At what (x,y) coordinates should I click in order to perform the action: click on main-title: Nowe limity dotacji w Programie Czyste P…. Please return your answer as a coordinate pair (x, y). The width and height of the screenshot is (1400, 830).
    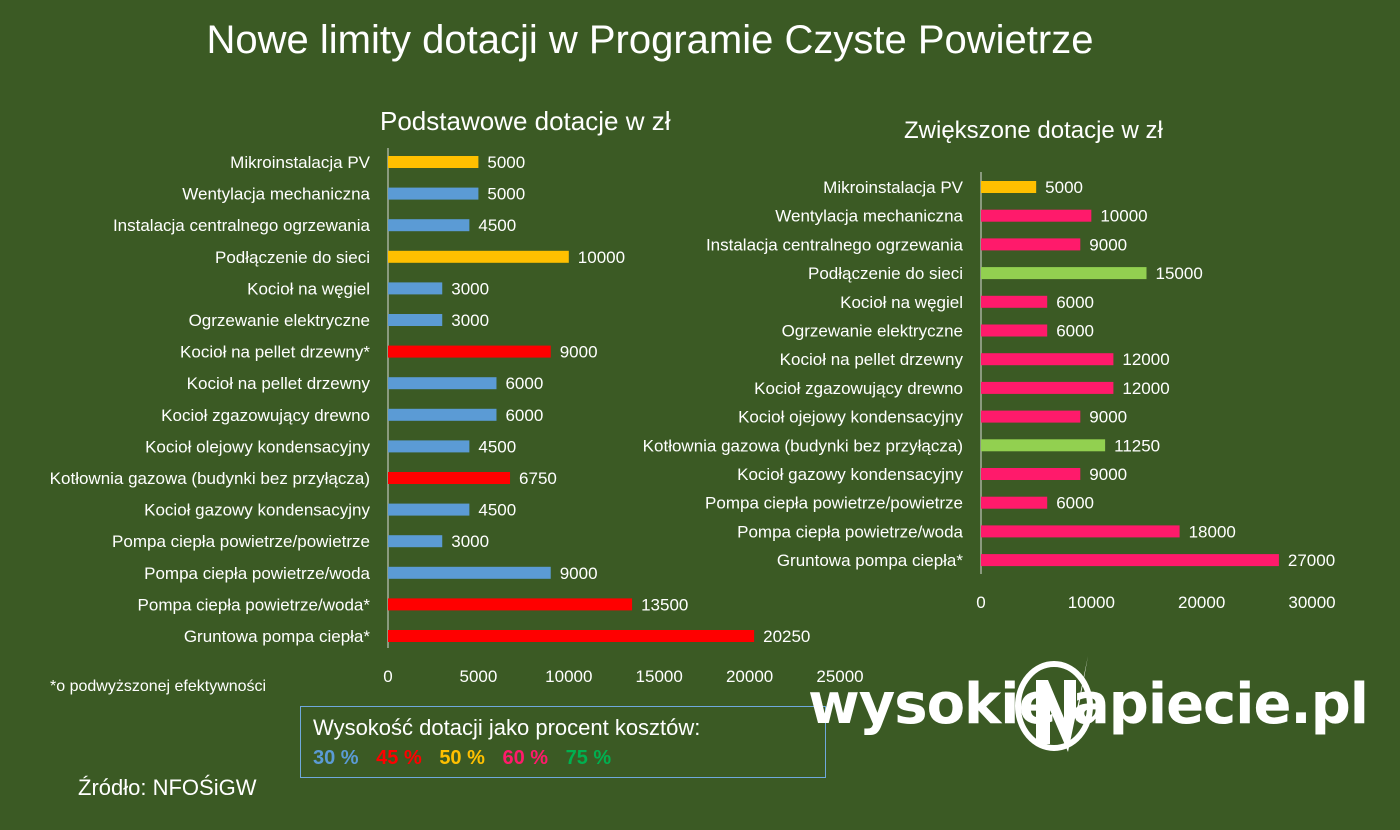
    Looking at the image, I should click on (650, 40).